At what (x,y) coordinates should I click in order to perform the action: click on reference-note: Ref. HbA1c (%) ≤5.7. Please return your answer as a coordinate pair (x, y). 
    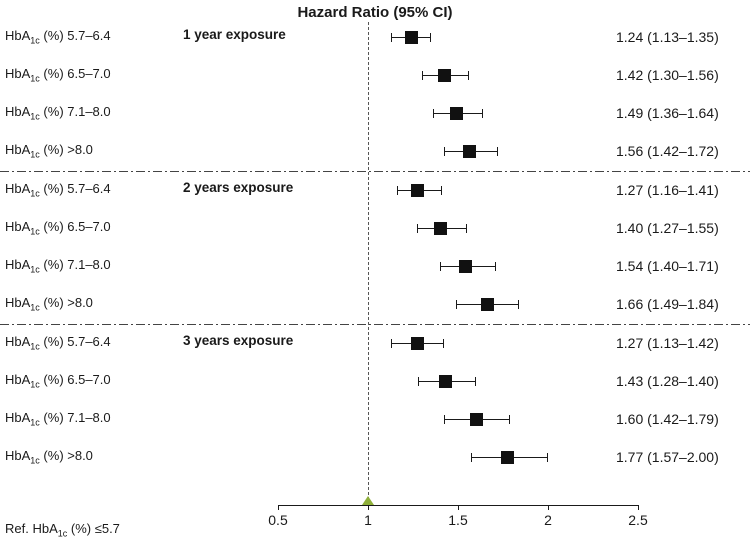
    Looking at the image, I should click on (62, 530).